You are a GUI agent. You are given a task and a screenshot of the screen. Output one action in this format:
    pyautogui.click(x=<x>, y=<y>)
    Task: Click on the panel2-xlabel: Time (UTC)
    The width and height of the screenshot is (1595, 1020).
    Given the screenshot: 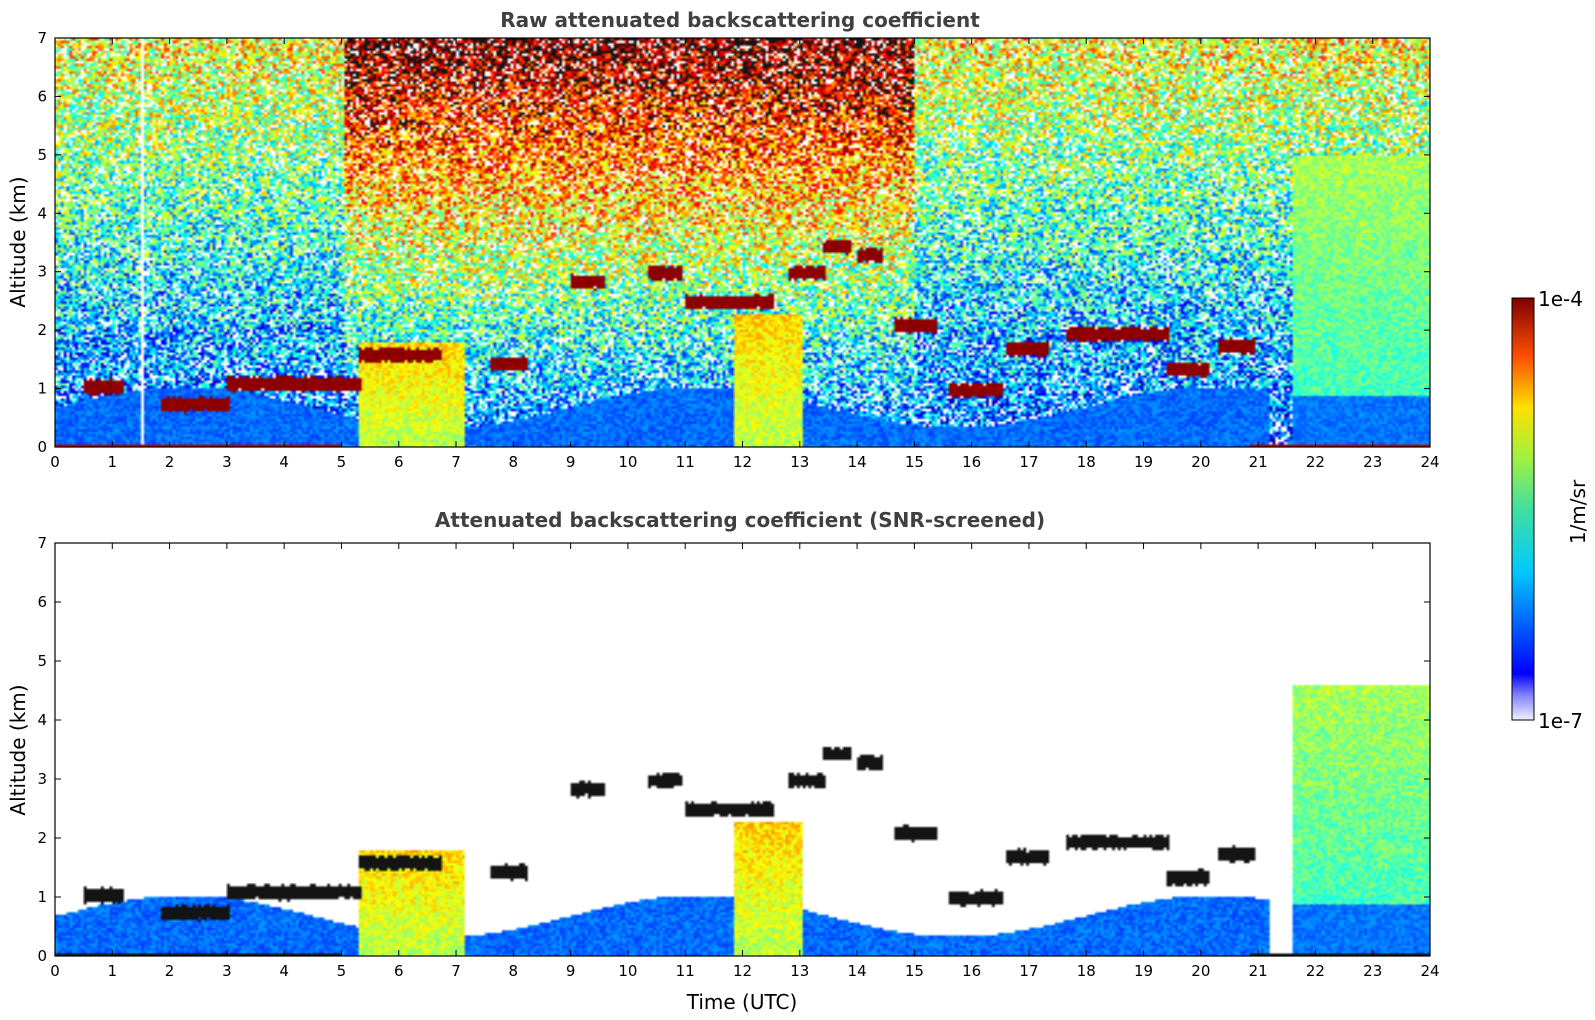 What is the action you would take?
    pyautogui.click(x=742, y=1002)
    